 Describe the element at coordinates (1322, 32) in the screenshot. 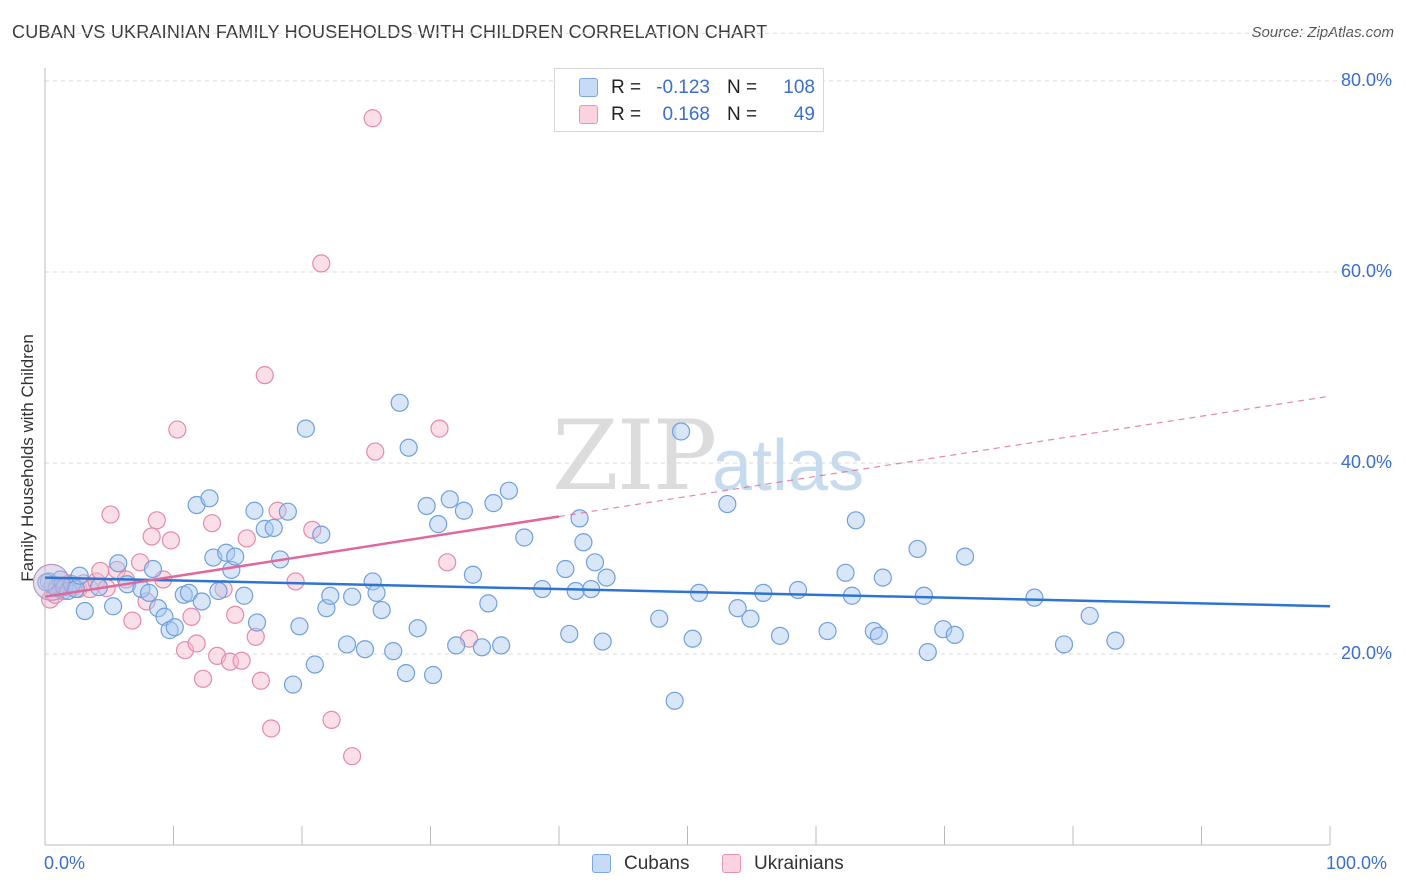

I see `source-credit: Source: ZipAtlas.com` at that location.